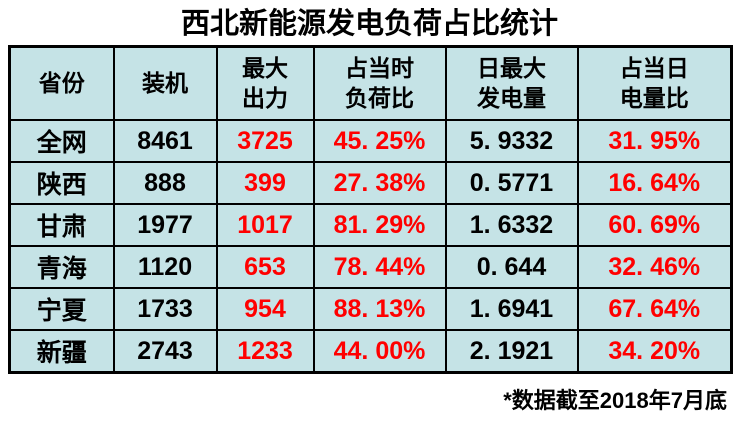  Describe the element at coordinates (265, 309) in the screenshot. I see `cell-max-output: 954` at that location.